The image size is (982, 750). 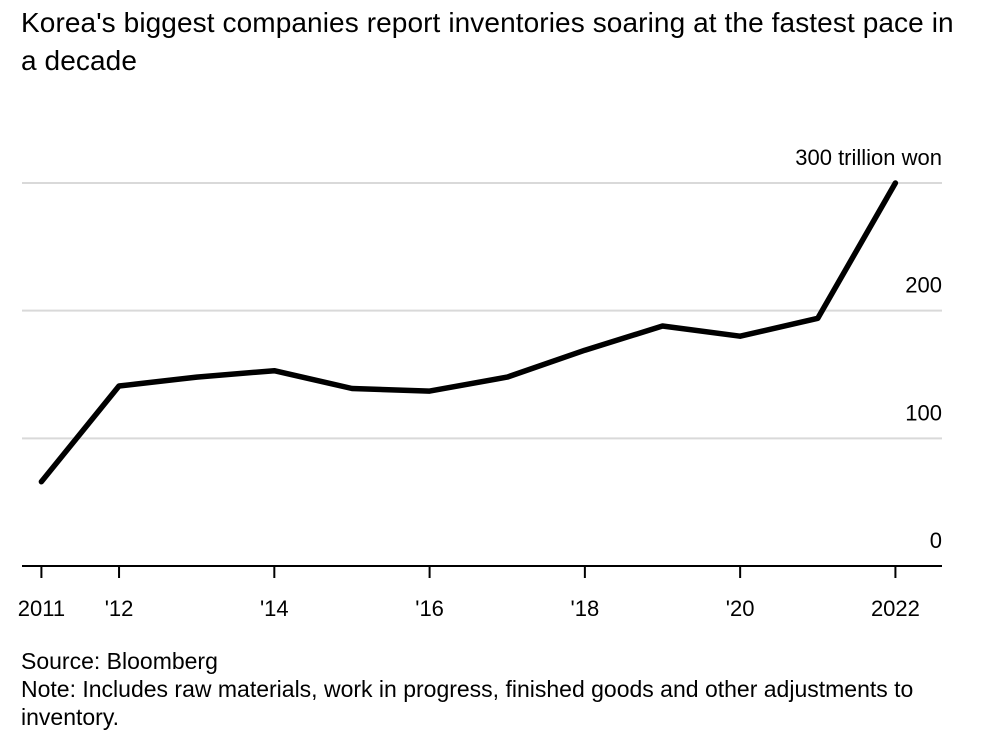 What do you see at coordinates (119, 608) in the screenshot?
I see `x-tick-label-2012: '12` at bounding box center [119, 608].